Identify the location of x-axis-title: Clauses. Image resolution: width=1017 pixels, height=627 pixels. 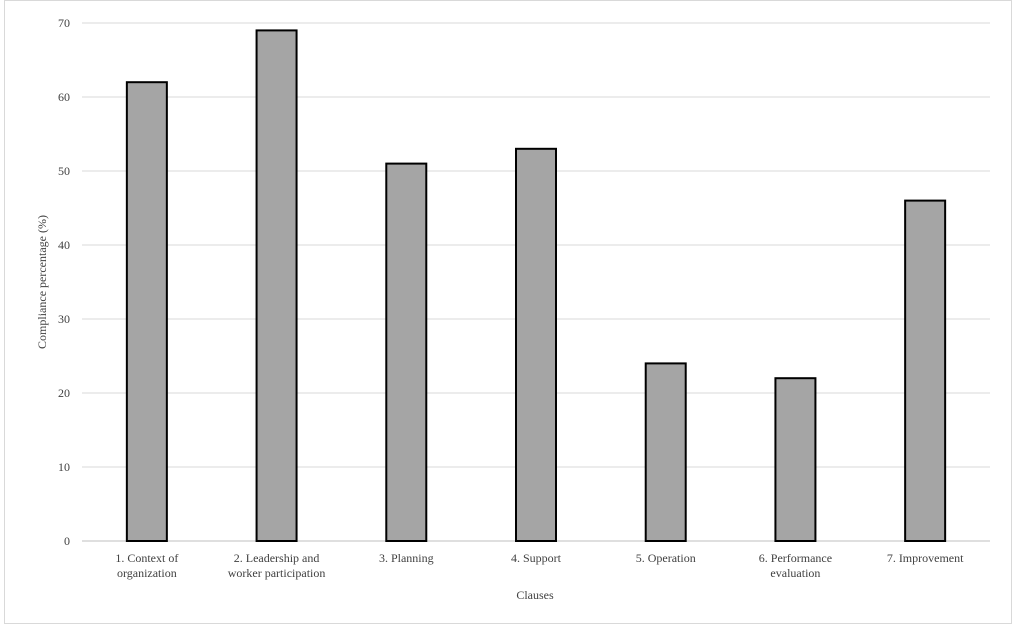
(535, 595).